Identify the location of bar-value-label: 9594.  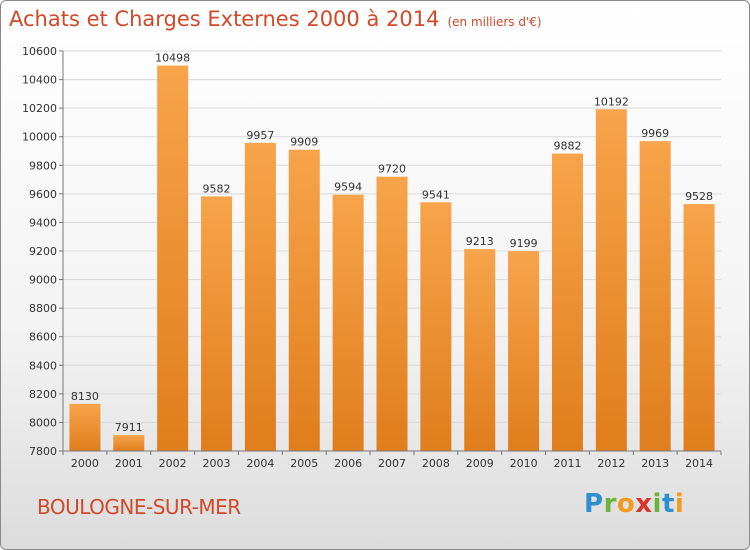
(348, 187).